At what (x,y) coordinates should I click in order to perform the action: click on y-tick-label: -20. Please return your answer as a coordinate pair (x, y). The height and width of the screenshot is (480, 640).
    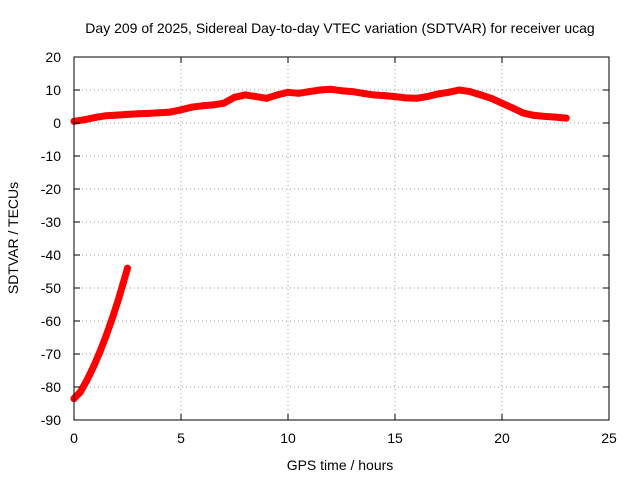
    Looking at the image, I should click on (51, 189).